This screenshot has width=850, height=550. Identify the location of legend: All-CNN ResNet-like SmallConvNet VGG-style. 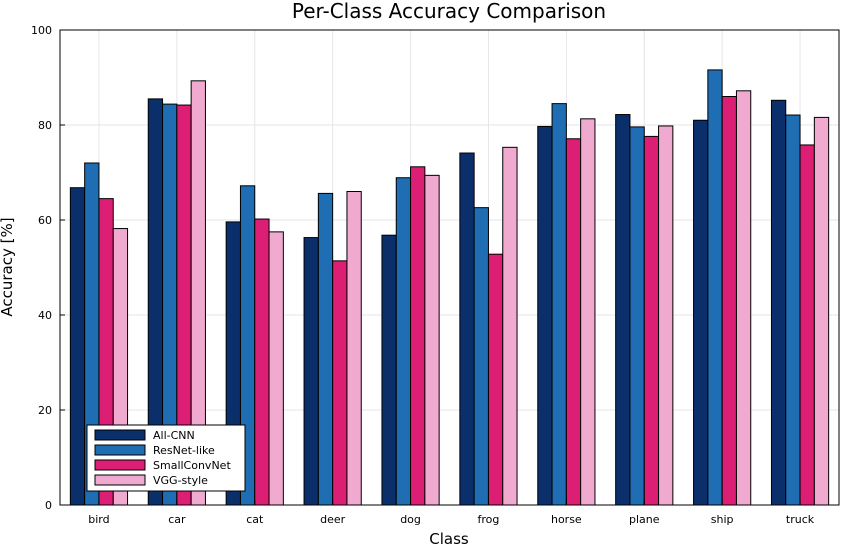
(166, 458).